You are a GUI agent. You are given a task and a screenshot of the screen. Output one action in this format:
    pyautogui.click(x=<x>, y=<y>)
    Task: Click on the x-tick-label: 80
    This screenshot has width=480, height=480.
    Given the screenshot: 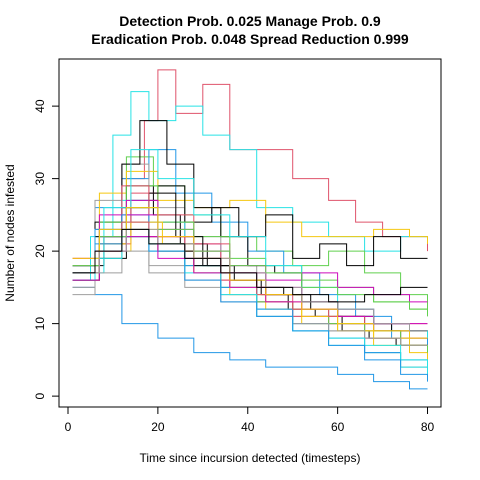 What is the action you would take?
    pyautogui.click(x=428, y=427)
    